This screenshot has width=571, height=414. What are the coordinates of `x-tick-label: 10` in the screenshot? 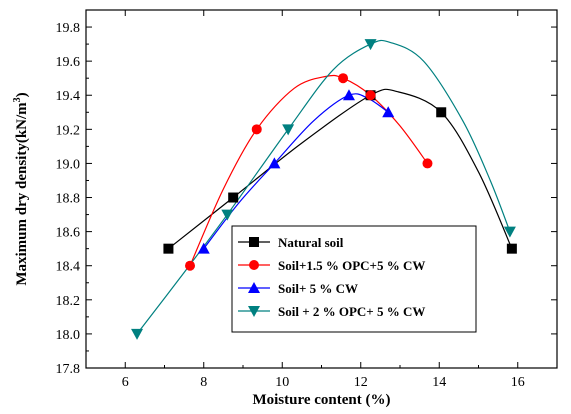 It's located at (282, 382).